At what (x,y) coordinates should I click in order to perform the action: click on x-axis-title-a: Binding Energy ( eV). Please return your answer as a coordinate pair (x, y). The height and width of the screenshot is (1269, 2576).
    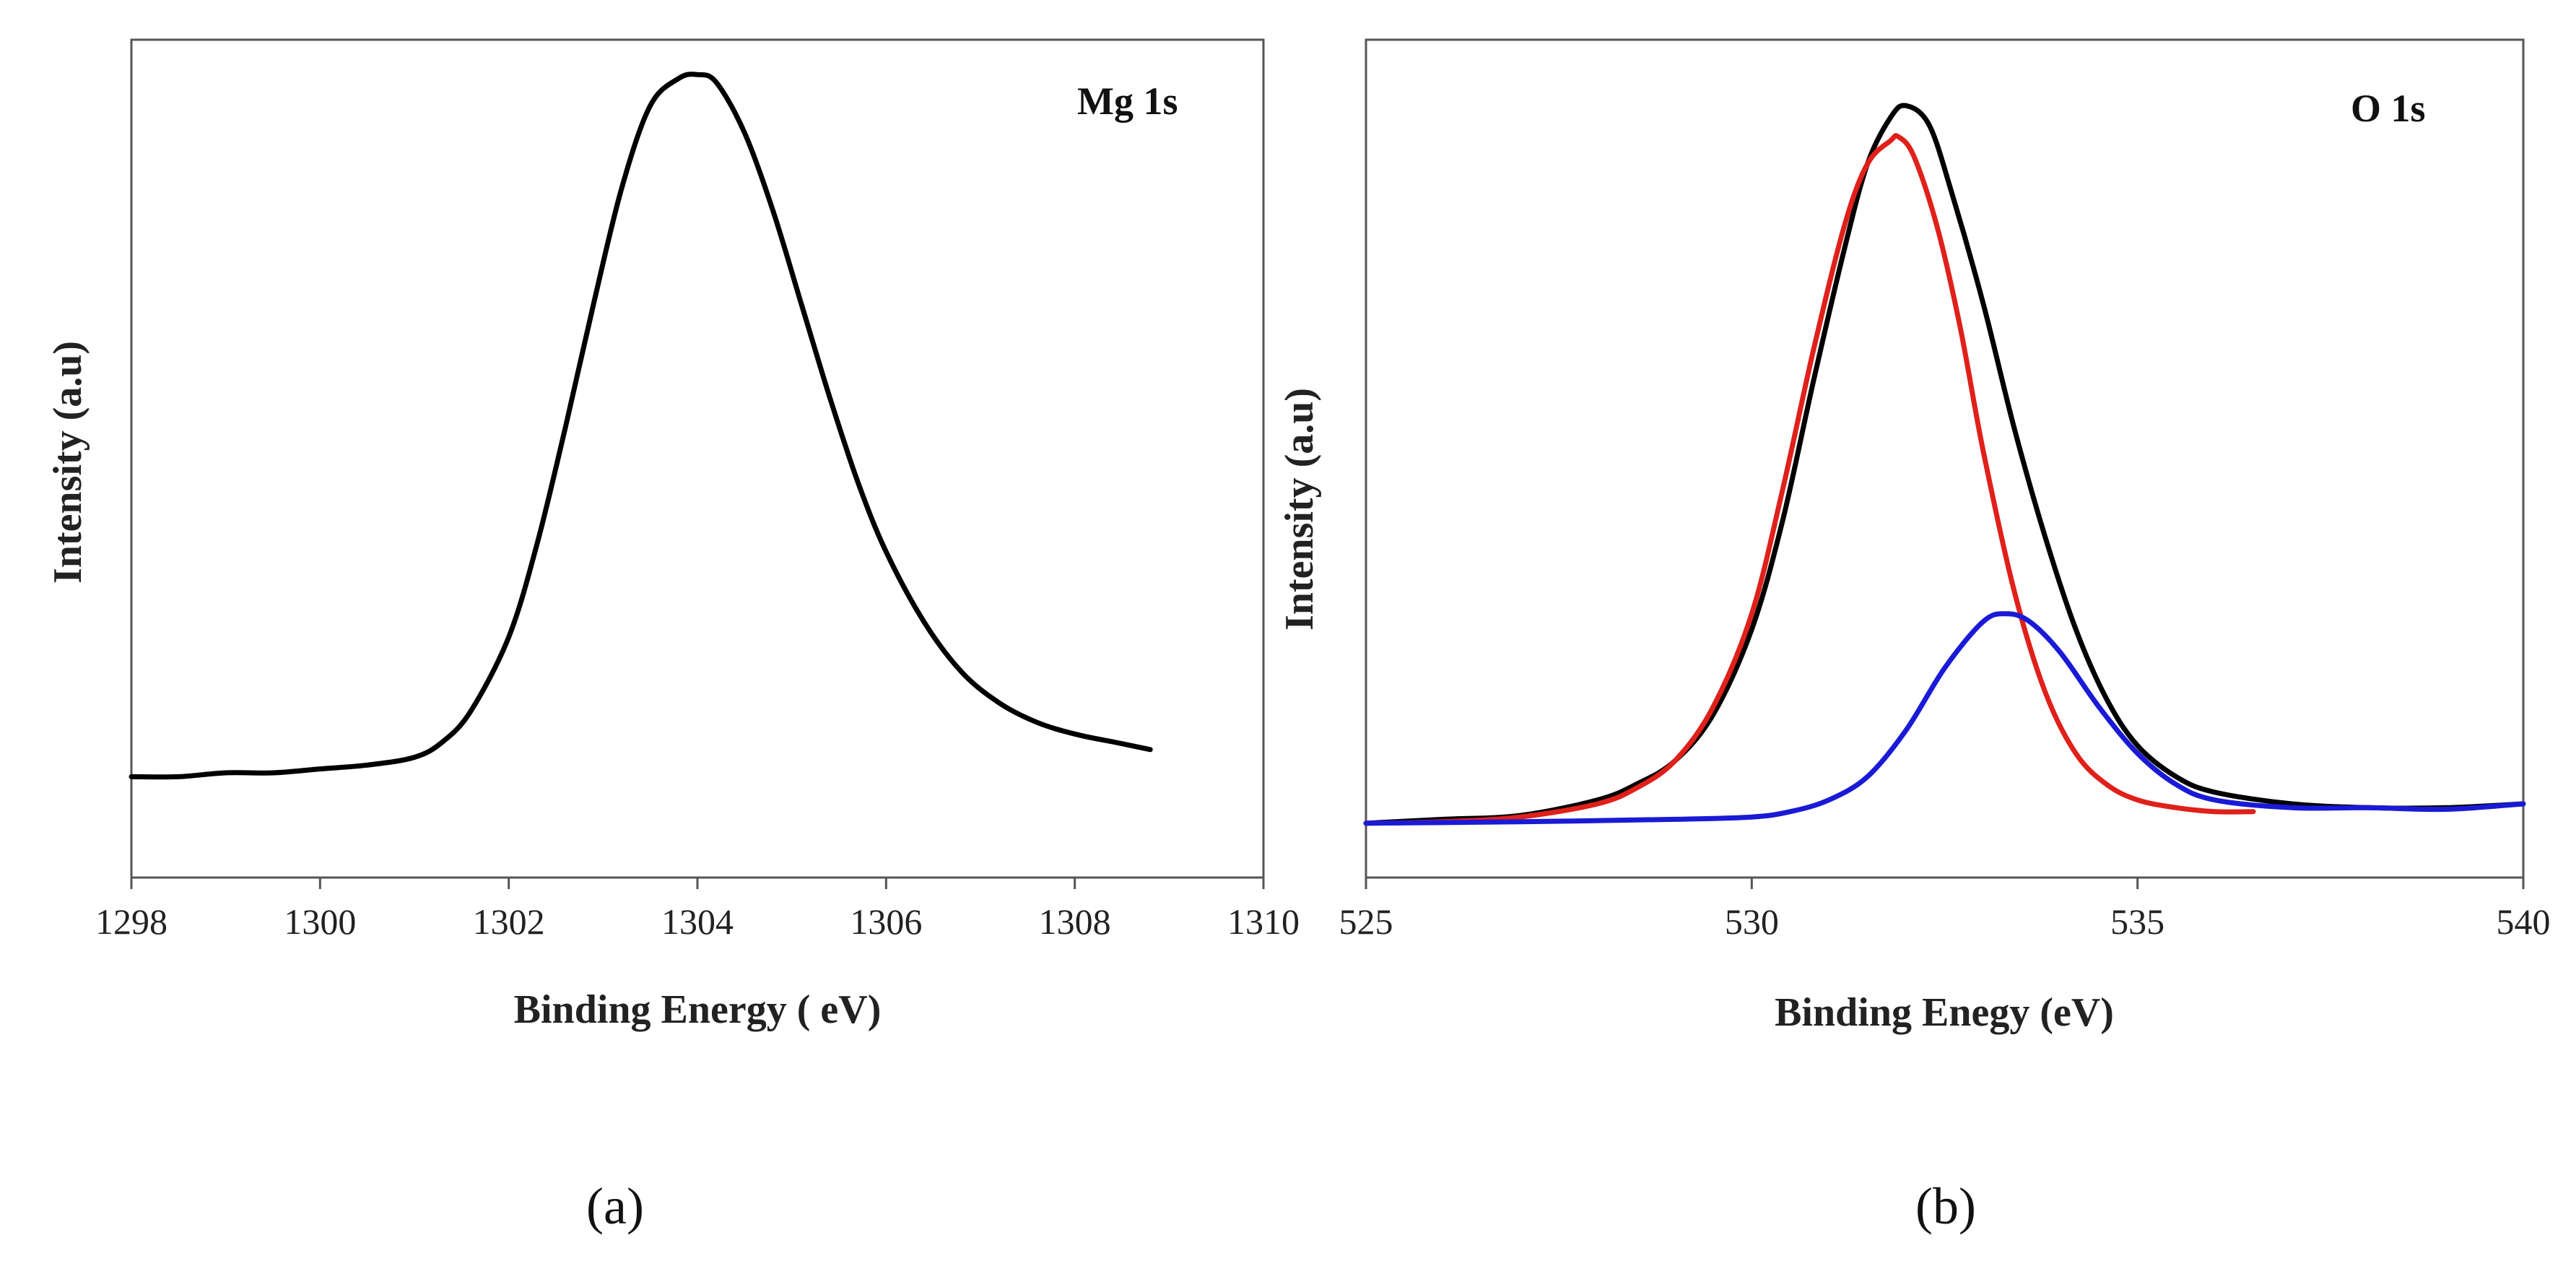
    Looking at the image, I should click on (698, 1009).